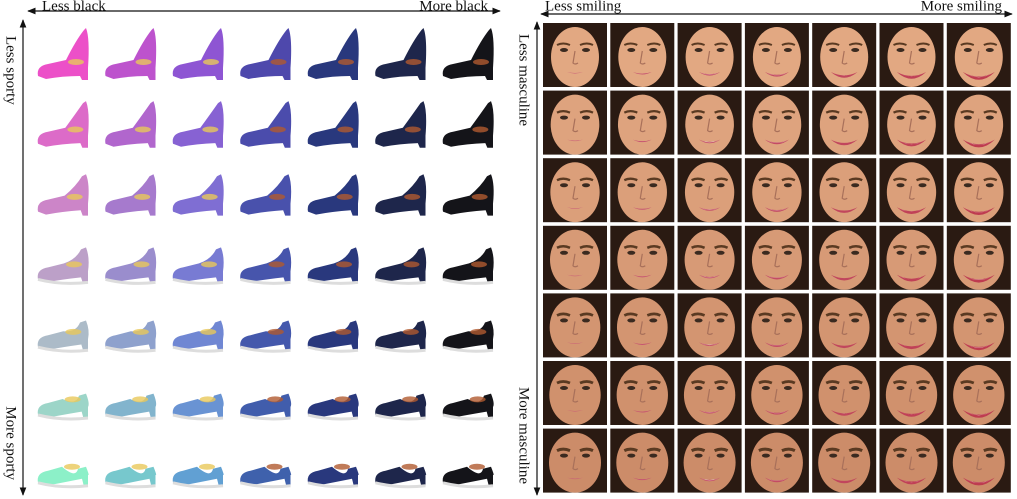 Image resolution: width=1017 pixels, height=499 pixels. Describe the element at coordinates (583, 7) in the screenshot. I see `x-left-label: Less smiling` at that location.